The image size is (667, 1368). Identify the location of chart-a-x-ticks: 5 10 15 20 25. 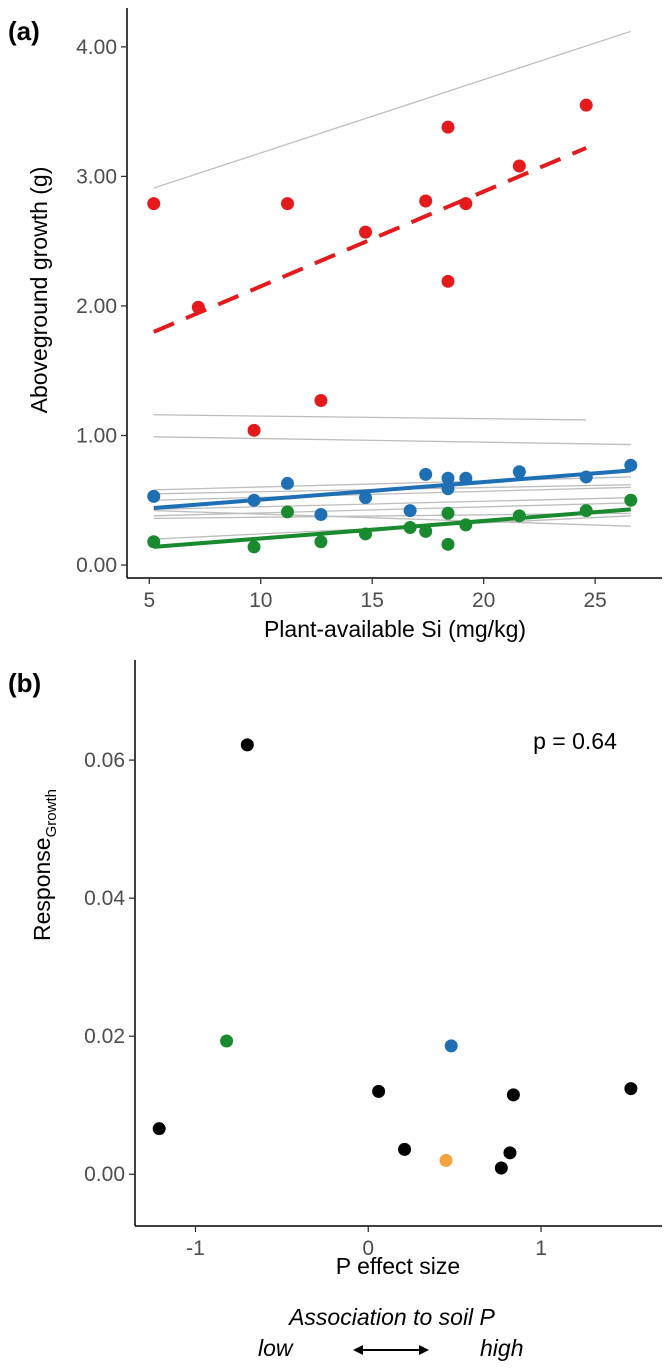
(375, 595).